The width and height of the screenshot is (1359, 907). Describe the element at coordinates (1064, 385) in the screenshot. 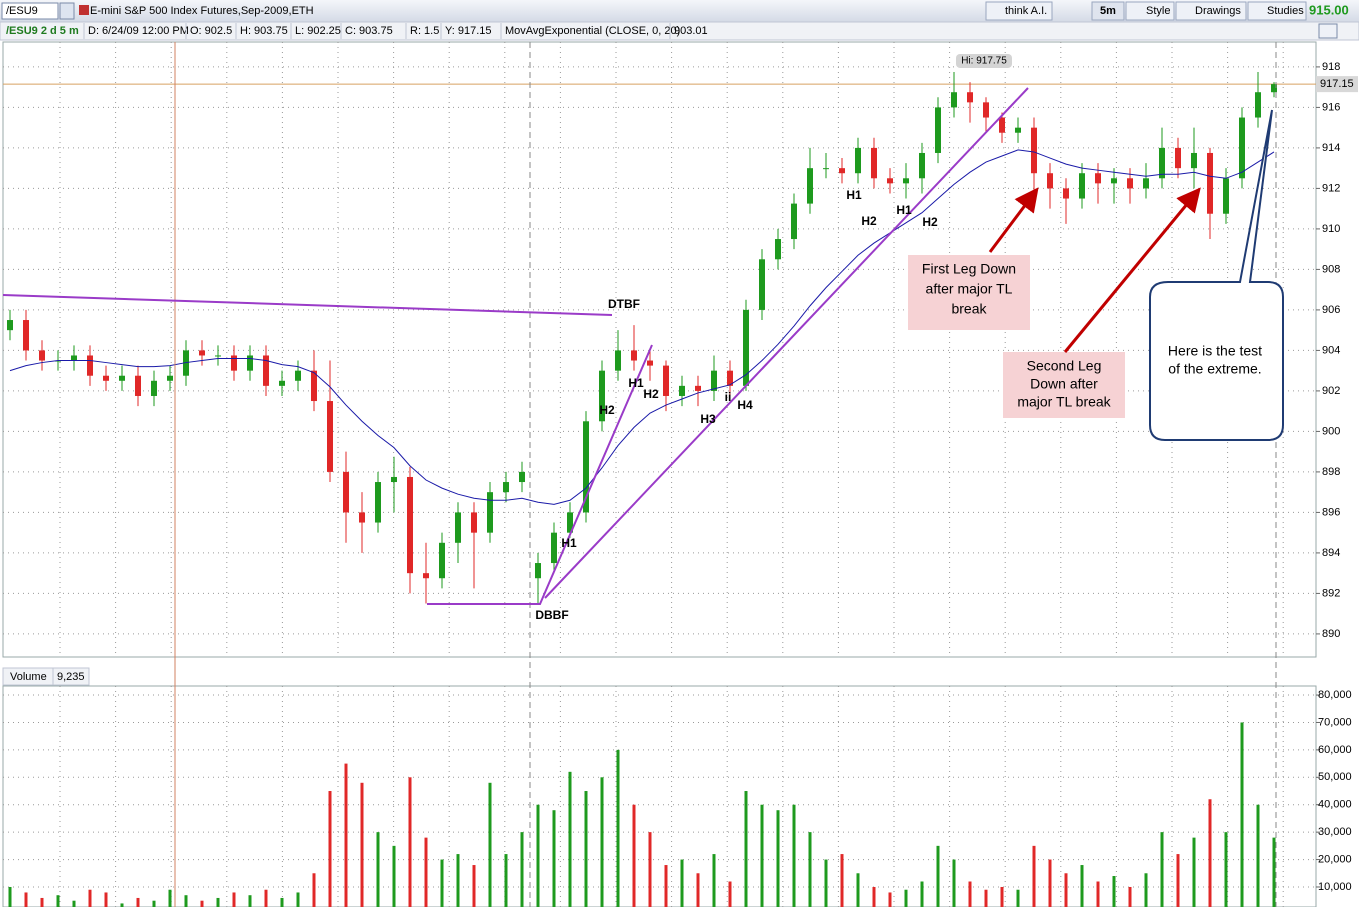

I see `note-box` at that location.